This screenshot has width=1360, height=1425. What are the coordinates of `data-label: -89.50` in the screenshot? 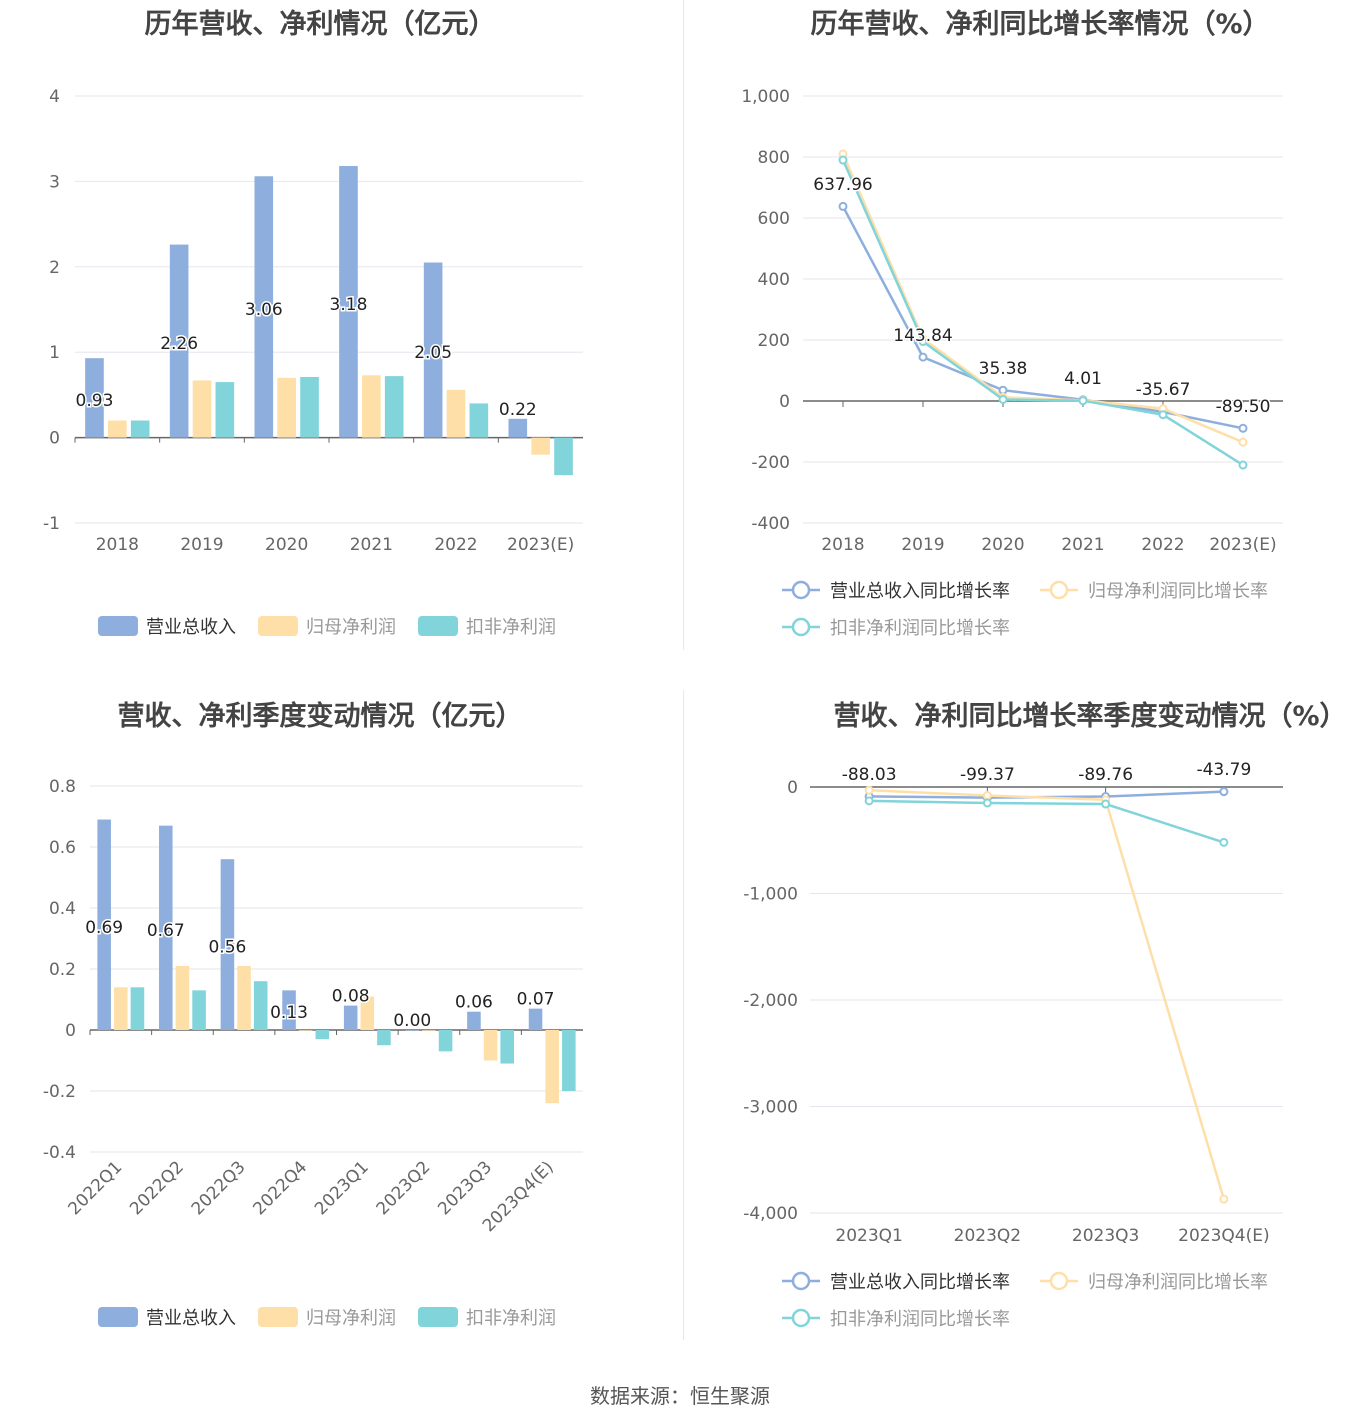 It's located at (1243, 407).